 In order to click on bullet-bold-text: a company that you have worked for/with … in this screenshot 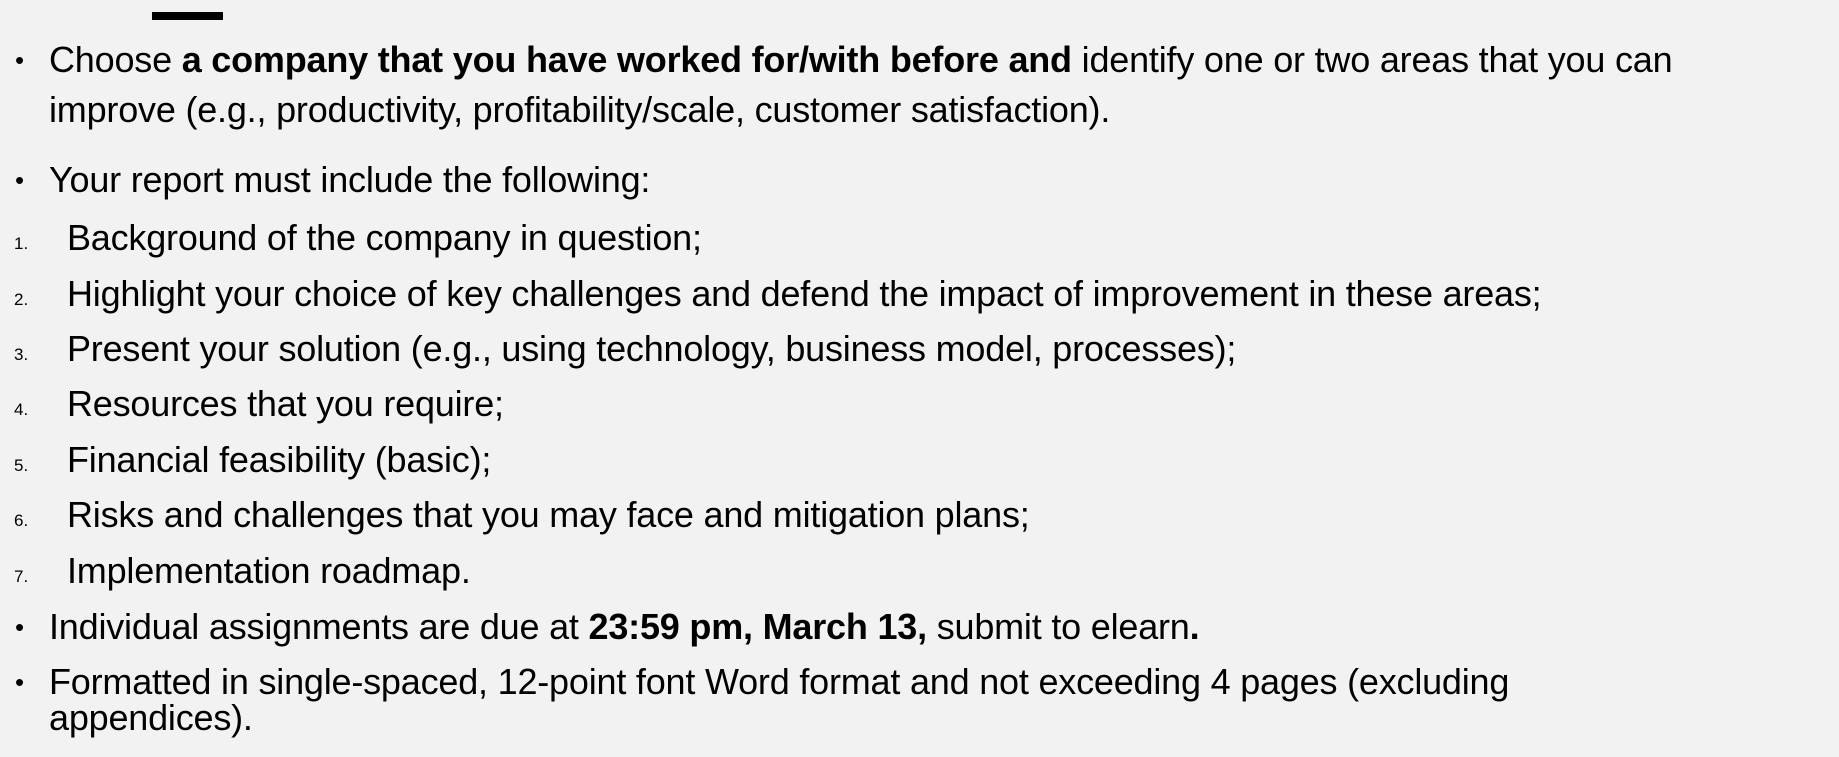, I will do `click(626, 59)`.